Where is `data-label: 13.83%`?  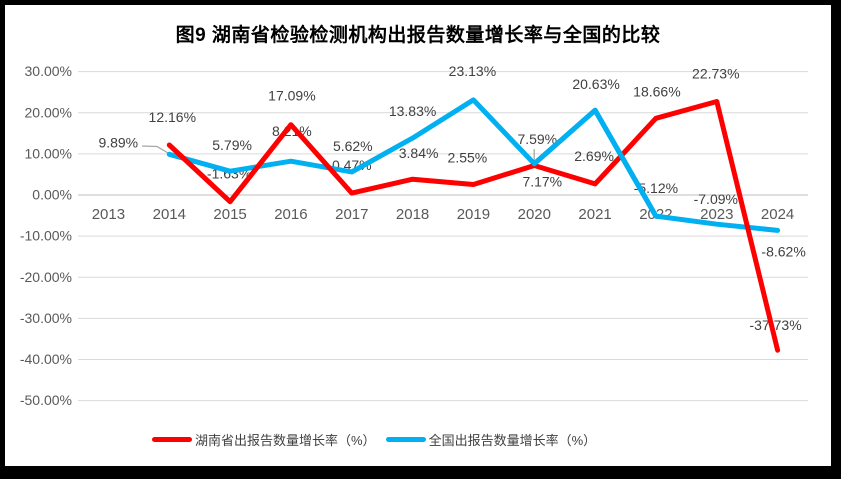 data-label: 13.83% is located at coordinates (412, 111).